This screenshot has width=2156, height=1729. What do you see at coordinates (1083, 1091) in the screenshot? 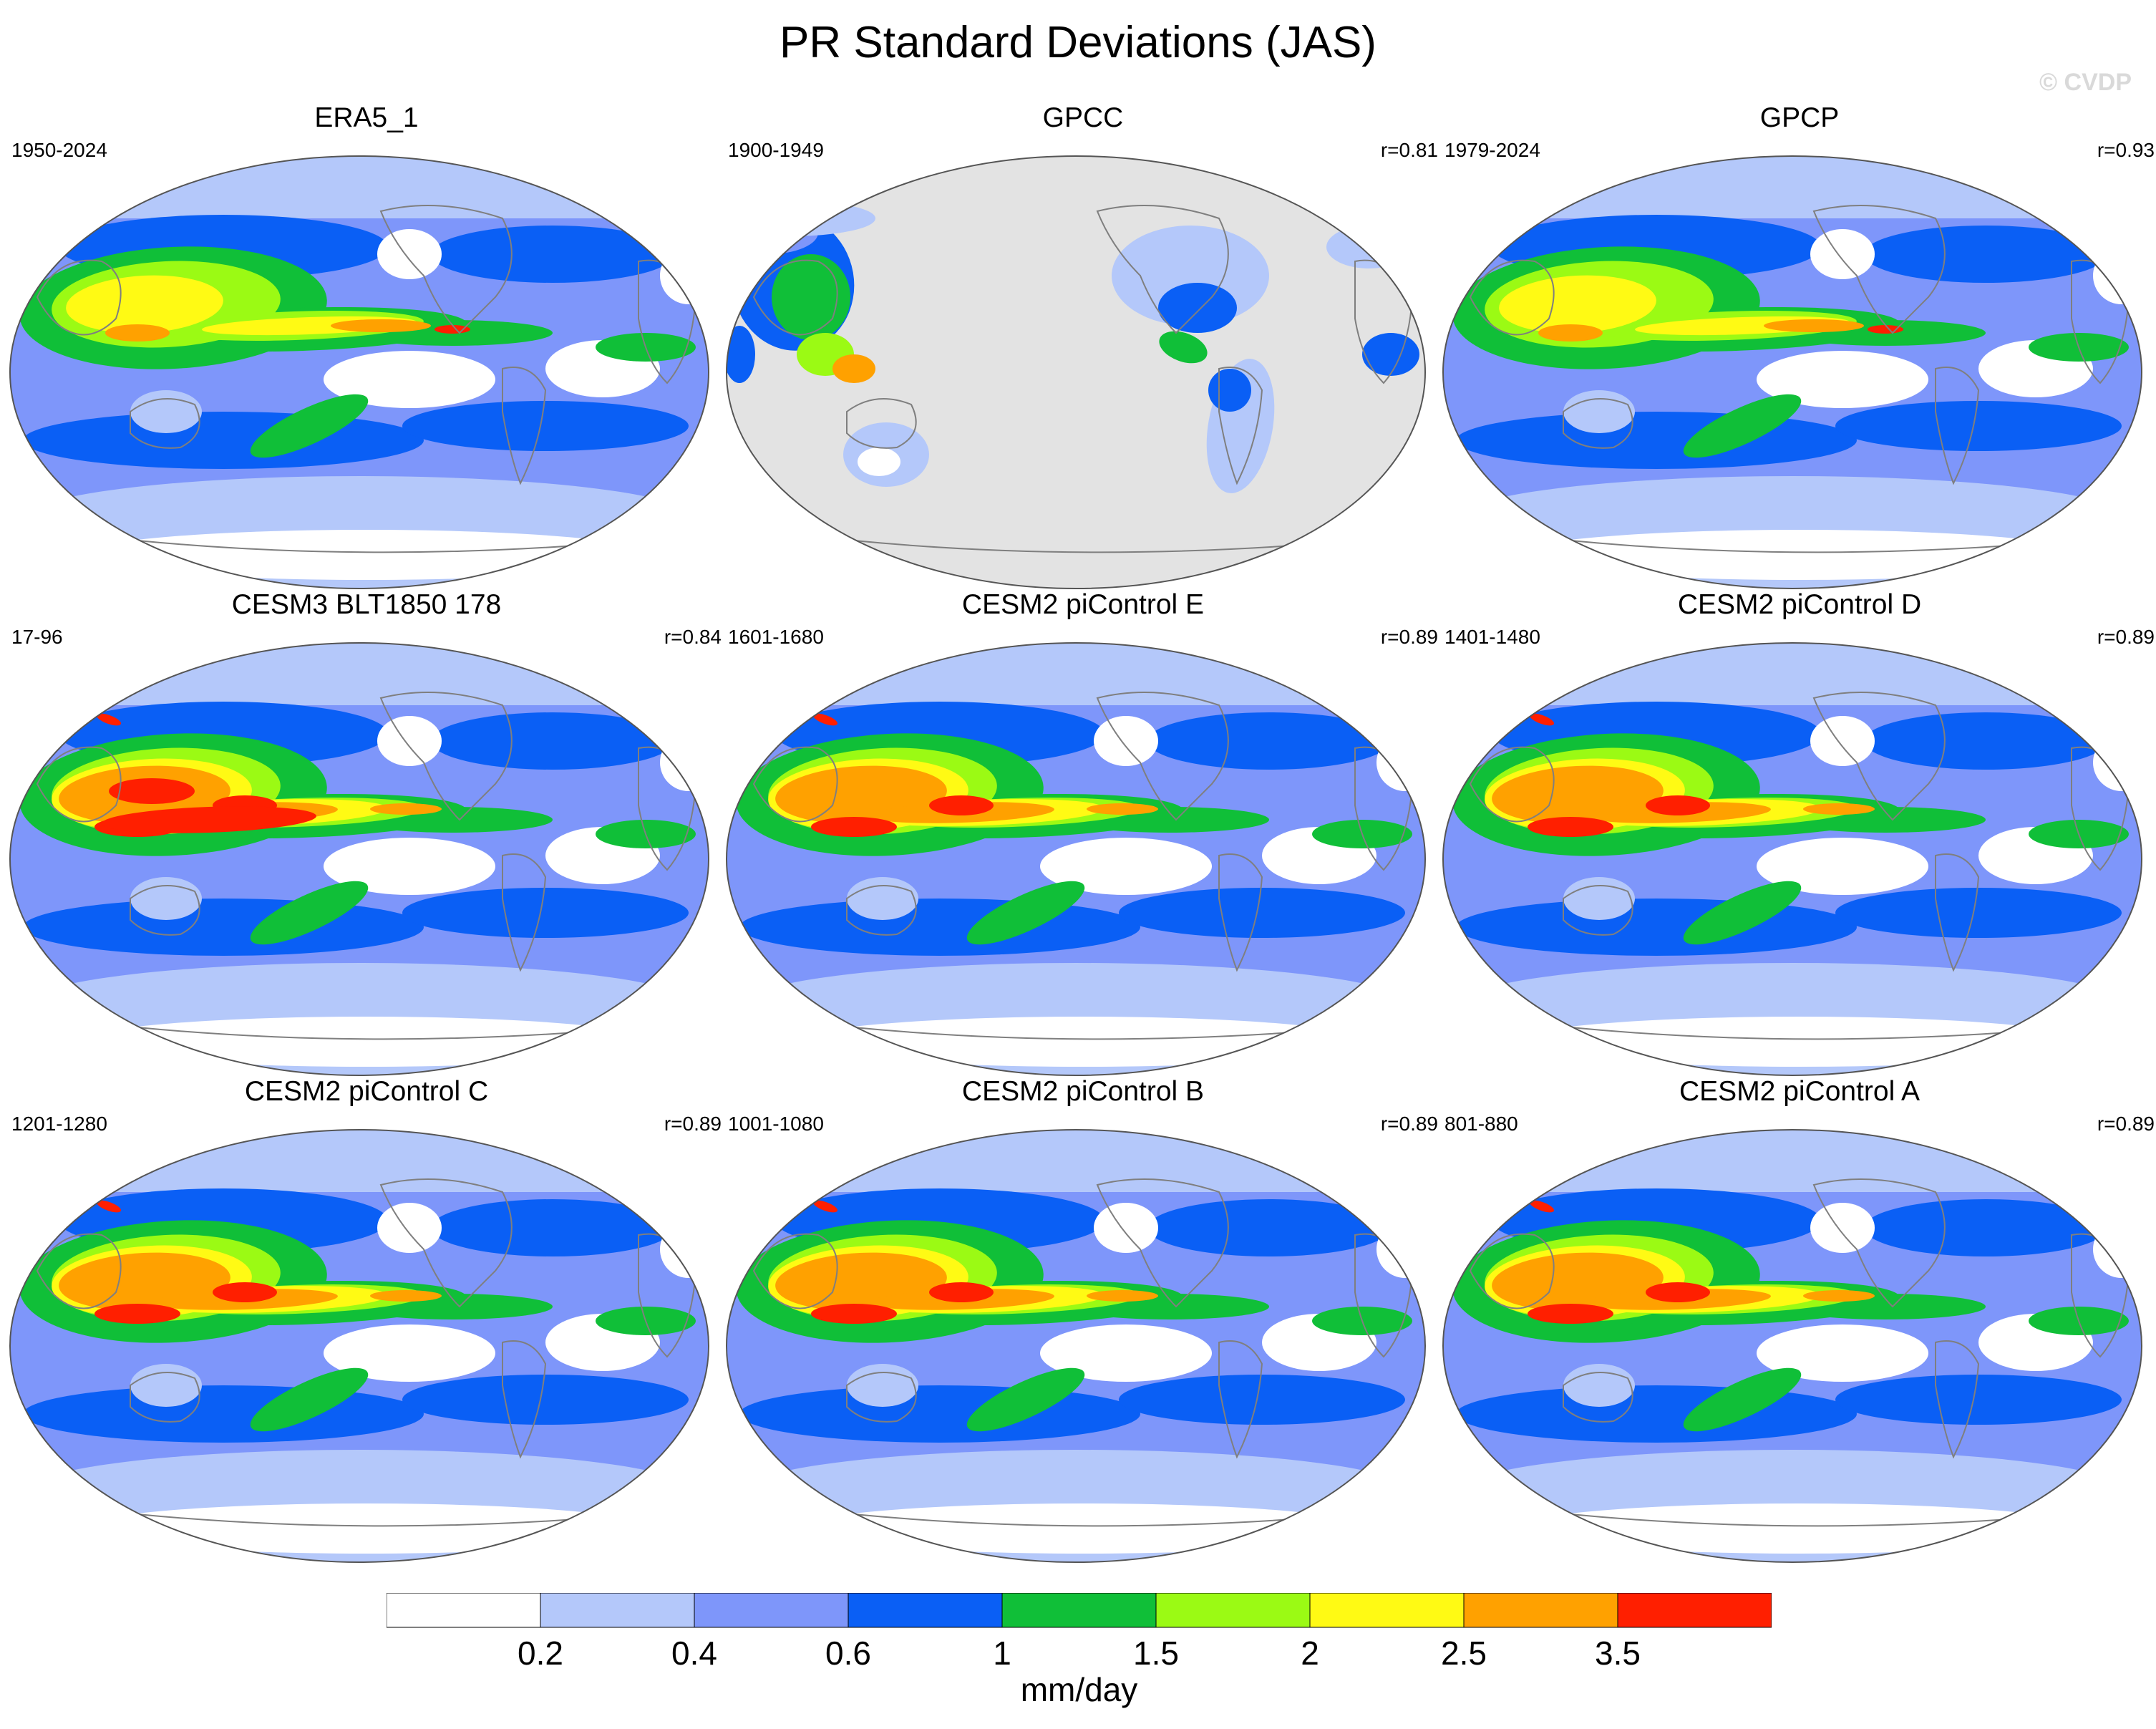
I see `panel-title: CESM2 piControl B` at bounding box center [1083, 1091].